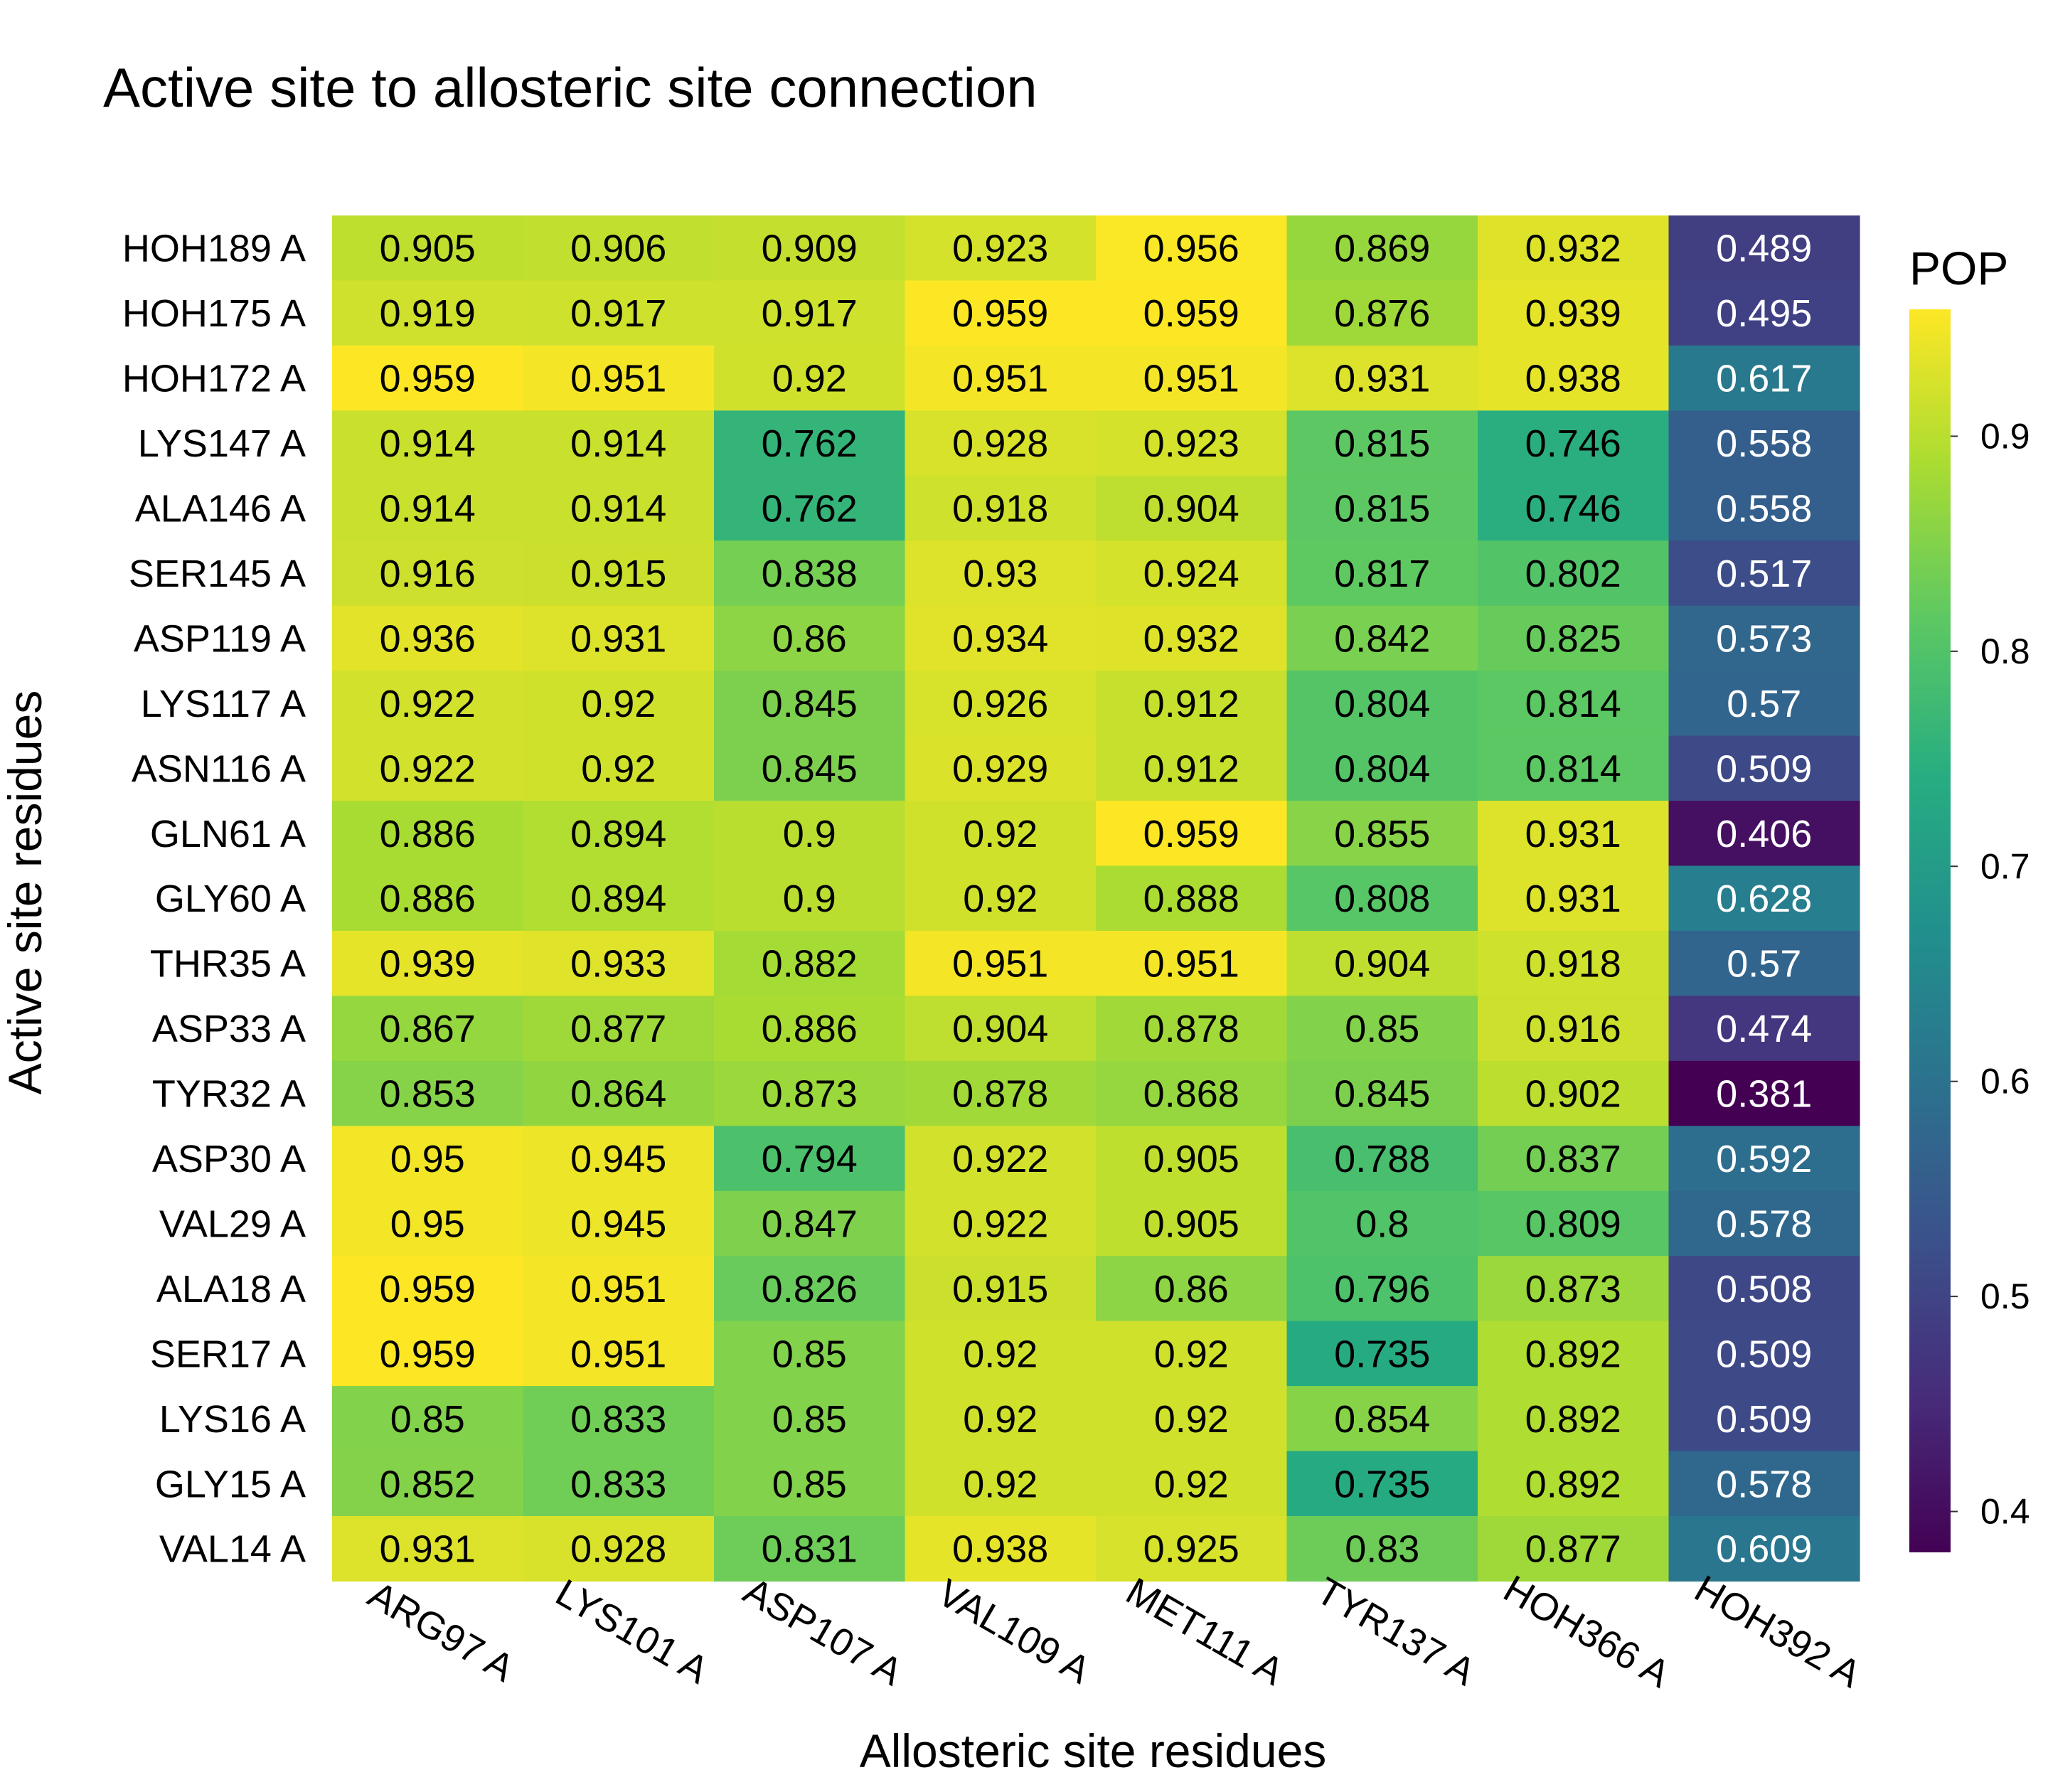  I want to click on cell-value-label: 0.833, so click(618, 1419).